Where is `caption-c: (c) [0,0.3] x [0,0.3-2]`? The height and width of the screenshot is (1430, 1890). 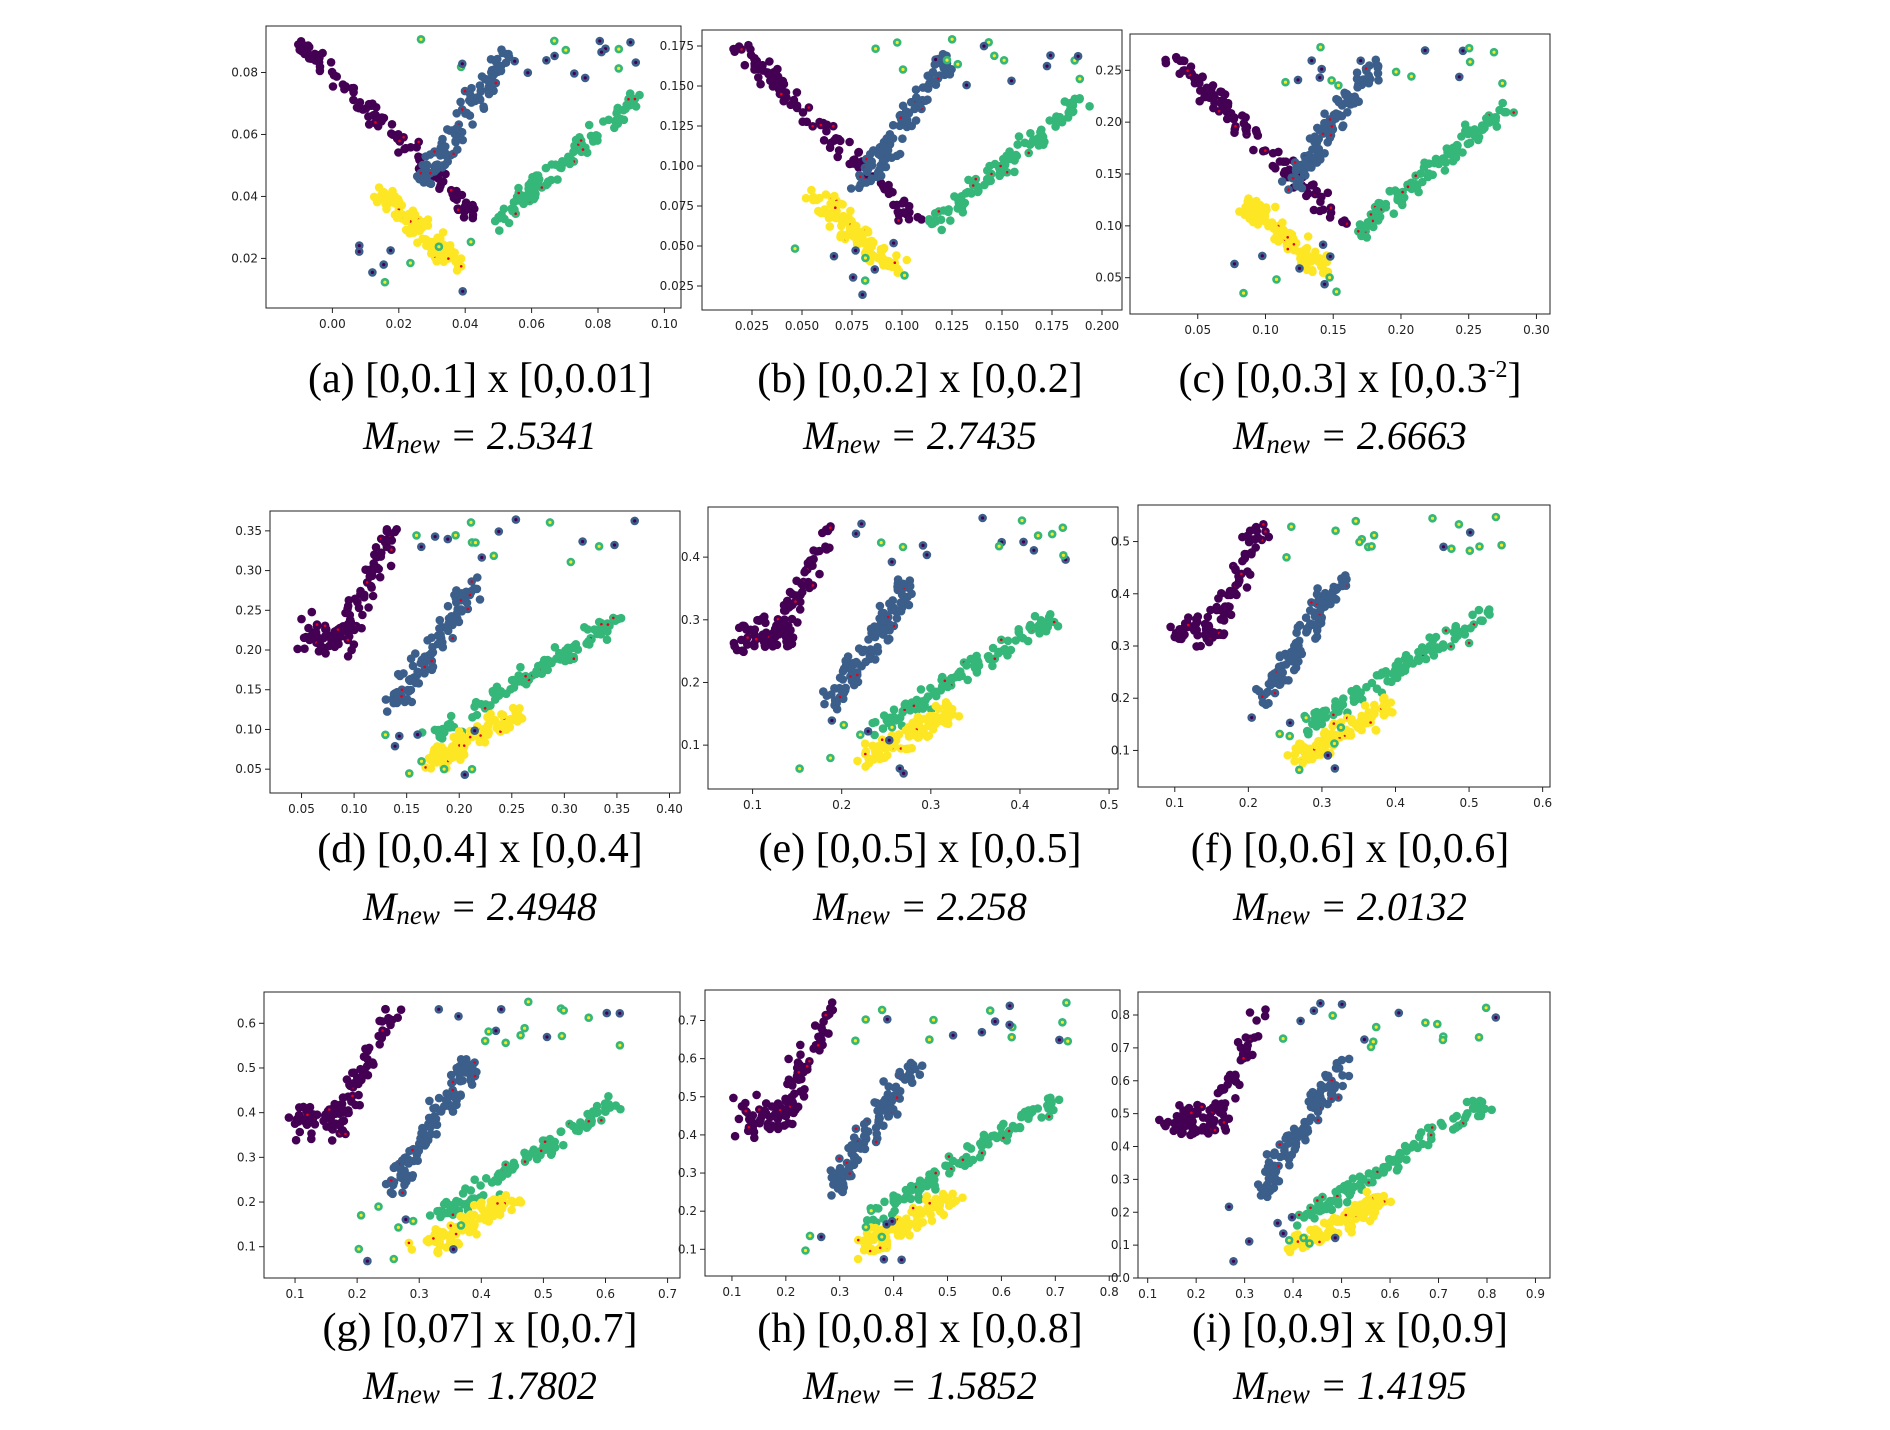 caption-c: (c) [0,0.3] x [0,0.3-2] is located at coordinates (1350, 379).